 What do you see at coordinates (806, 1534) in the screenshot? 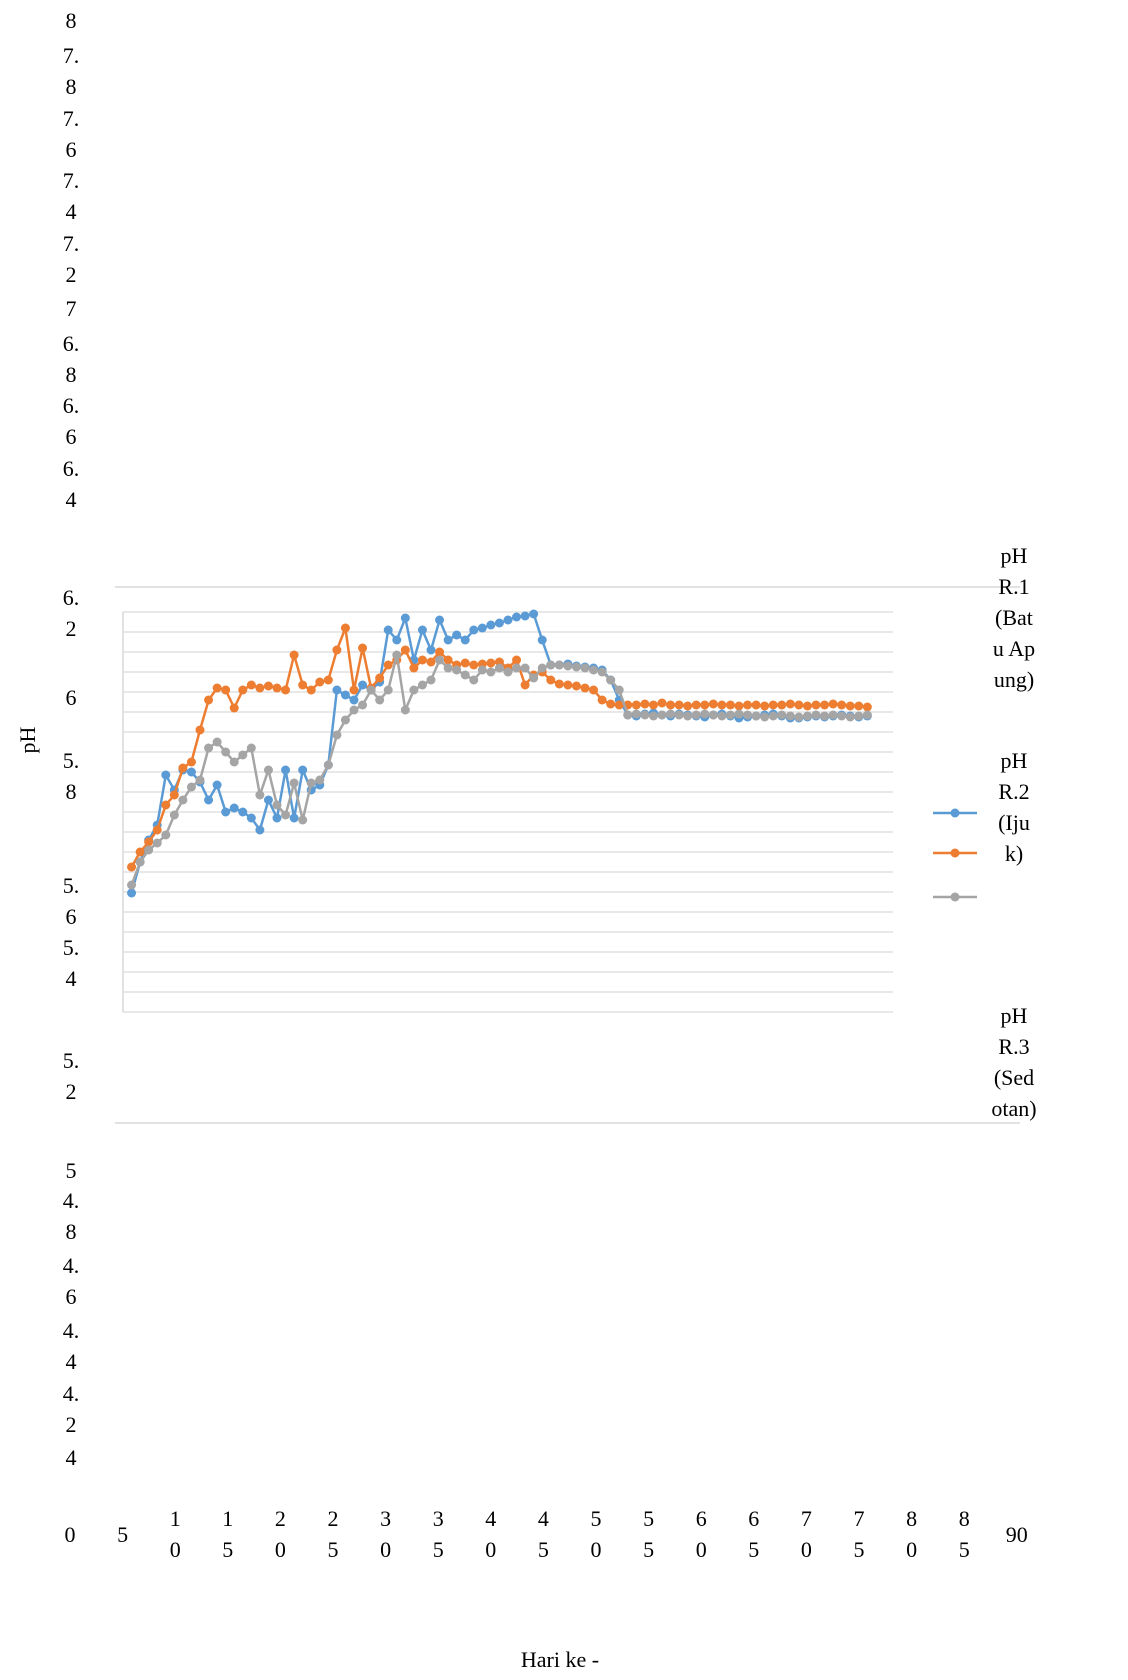
I see `x-tick-label: 70` at bounding box center [806, 1534].